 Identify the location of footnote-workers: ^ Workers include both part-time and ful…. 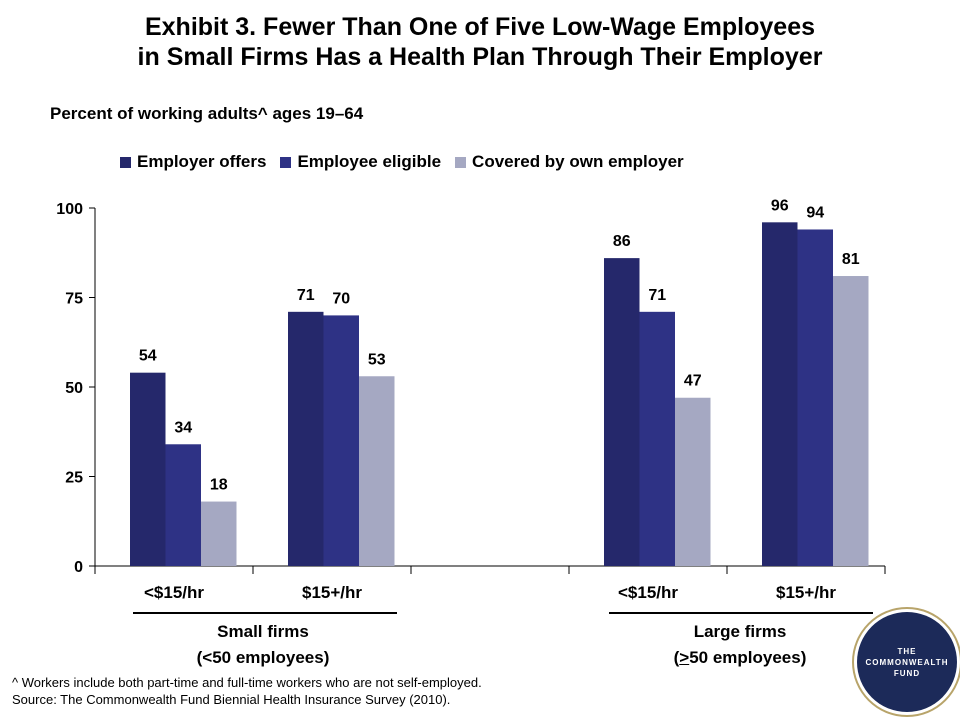
(247, 682).